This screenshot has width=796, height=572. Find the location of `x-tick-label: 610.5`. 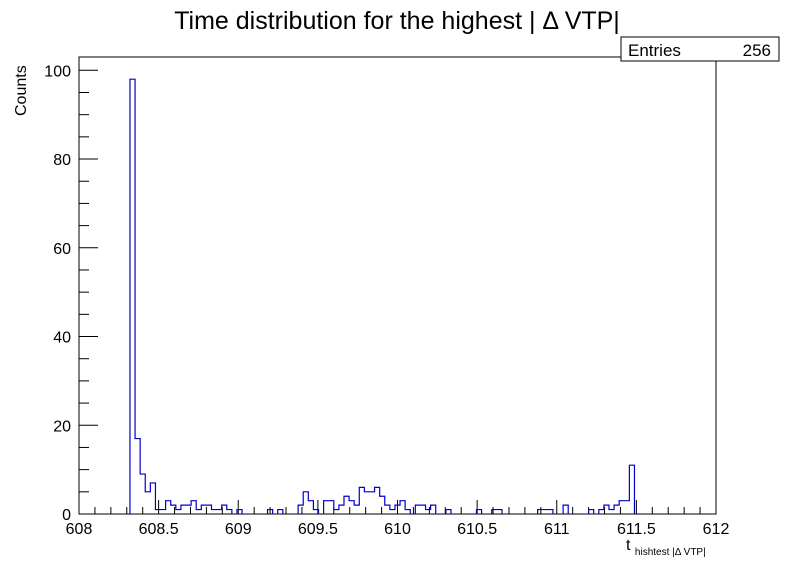

x-tick-label: 610.5 is located at coordinates (477, 529).